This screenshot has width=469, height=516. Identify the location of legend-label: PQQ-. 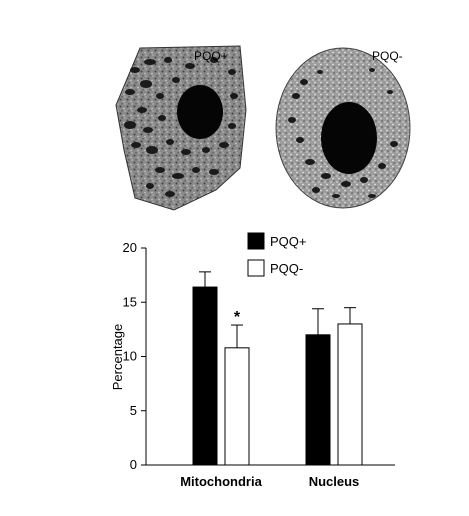
(286, 268).